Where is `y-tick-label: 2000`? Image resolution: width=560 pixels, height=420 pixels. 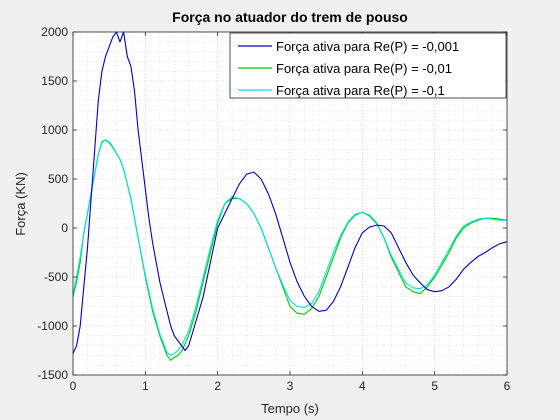 y-tick-label: 2000 is located at coordinates (54, 32).